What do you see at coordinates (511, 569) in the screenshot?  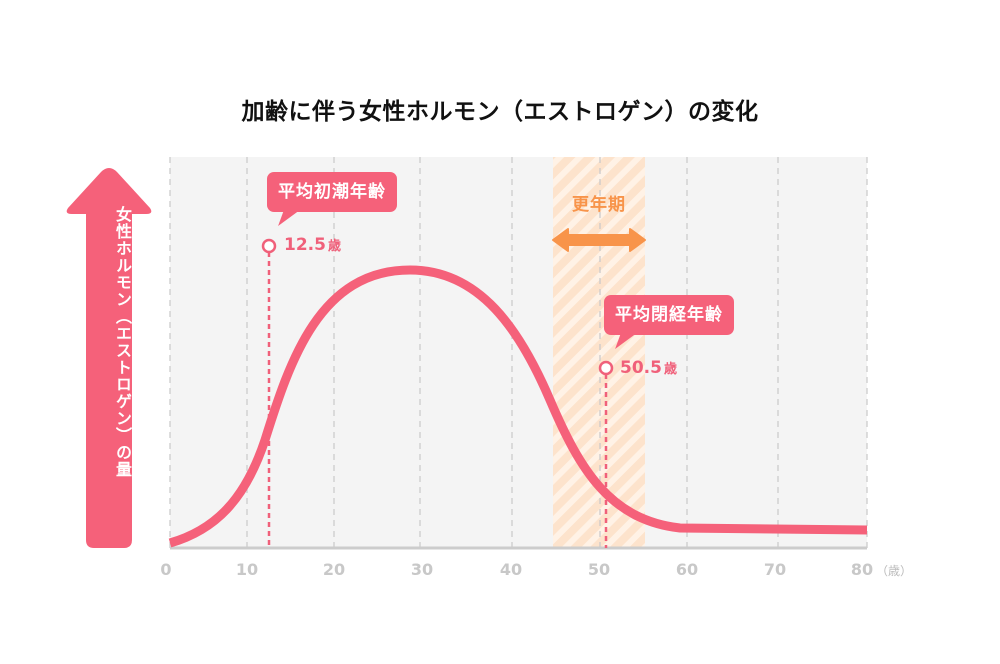 I see `x-tick-40: 40` at bounding box center [511, 569].